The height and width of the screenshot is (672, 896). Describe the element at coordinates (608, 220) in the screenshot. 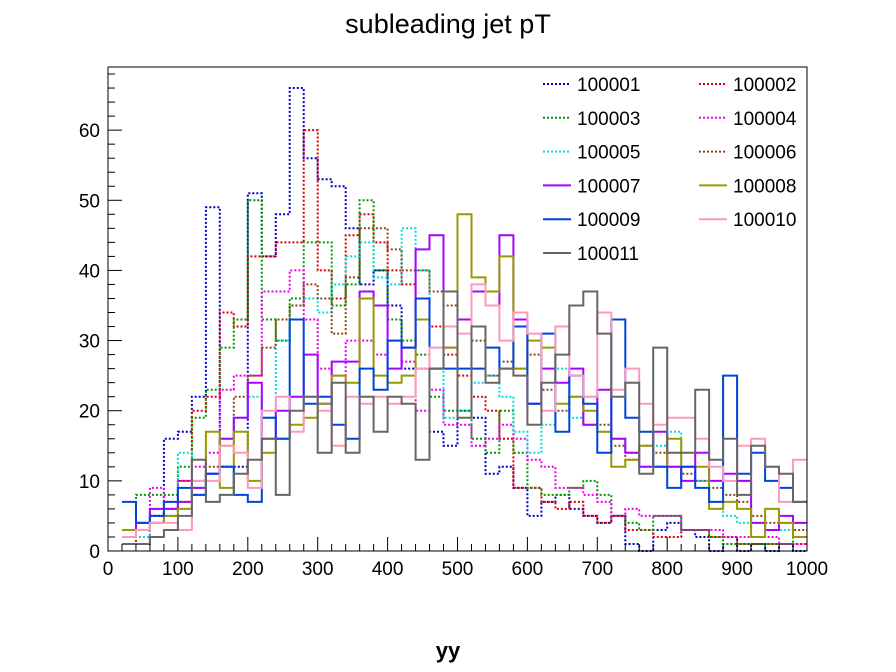

I see `legend-label: 100009` at that location.